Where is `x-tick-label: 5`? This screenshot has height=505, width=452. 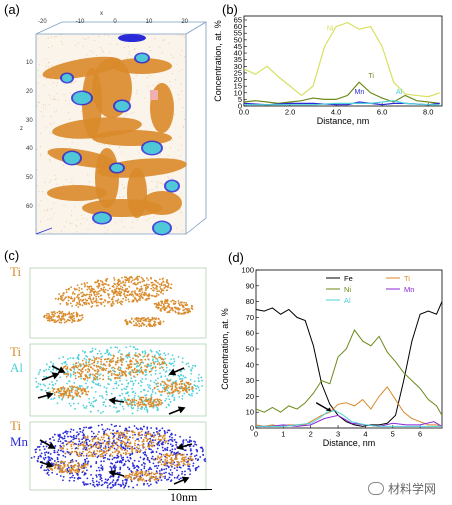 x-tick-label: 5 is located at coordinates (393, 434).